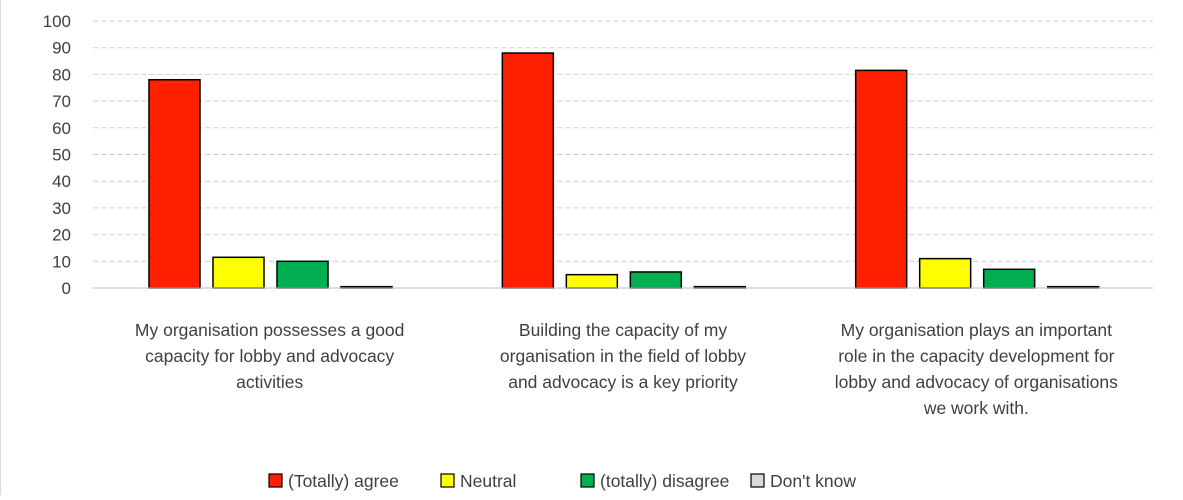 The height and width of the screenshot is (500, 1183). I want to click on y-tick-label: 0, so click(66, 288).